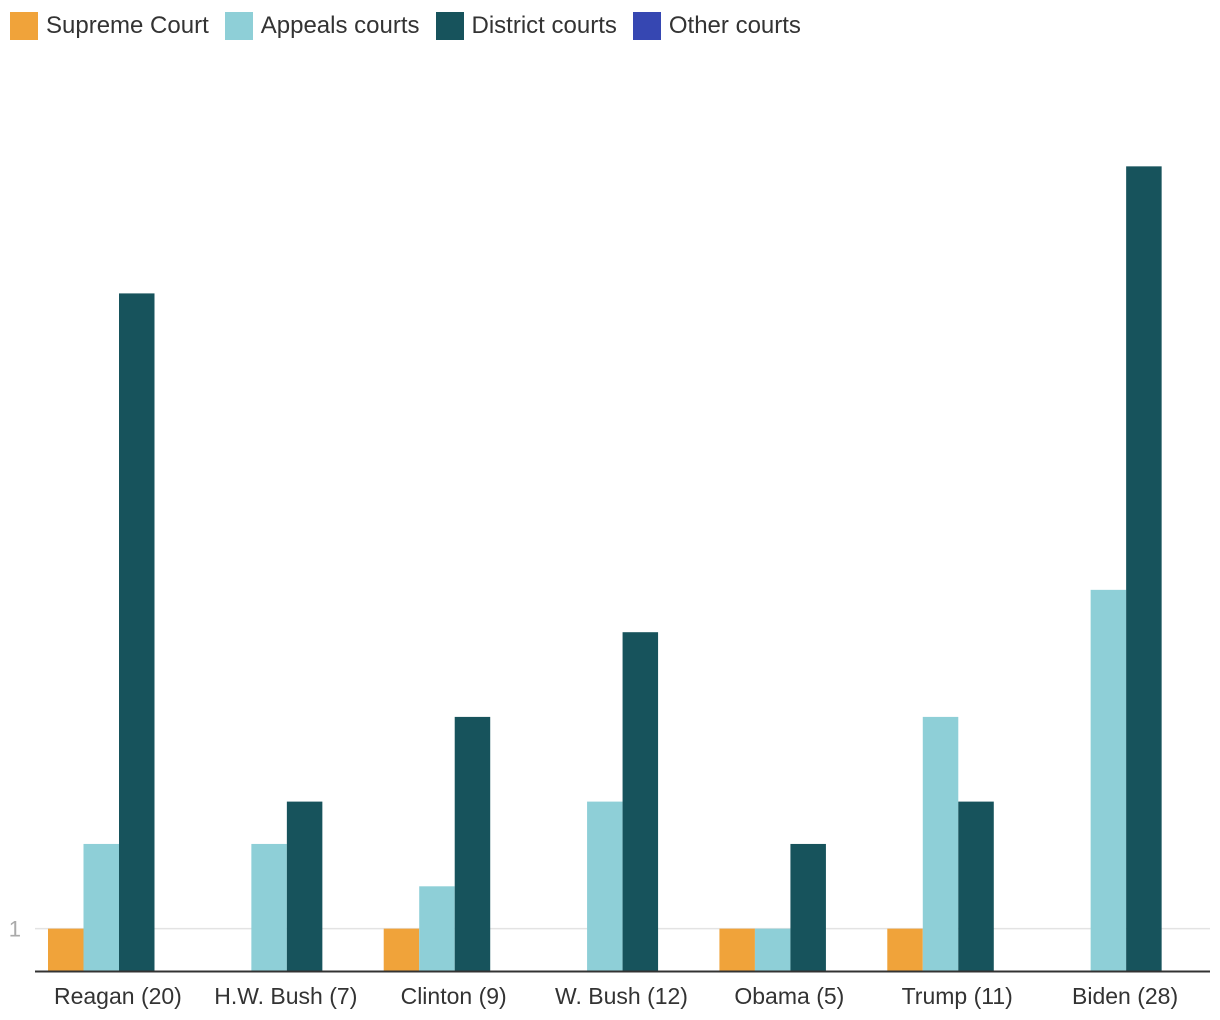  What do you see at coordinates (285, 996) in the screenshot?
I see `x-tick-label: H.W. Bush (7)` at bounding box center [285, 996].